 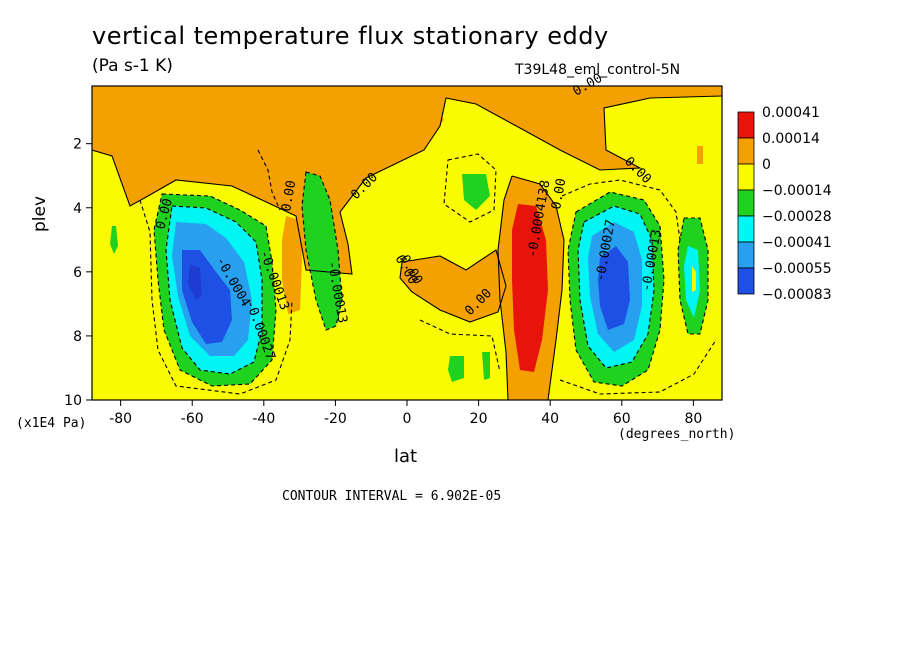 I want to click on legend-label: −0.00055, so click(x=797, y=269).